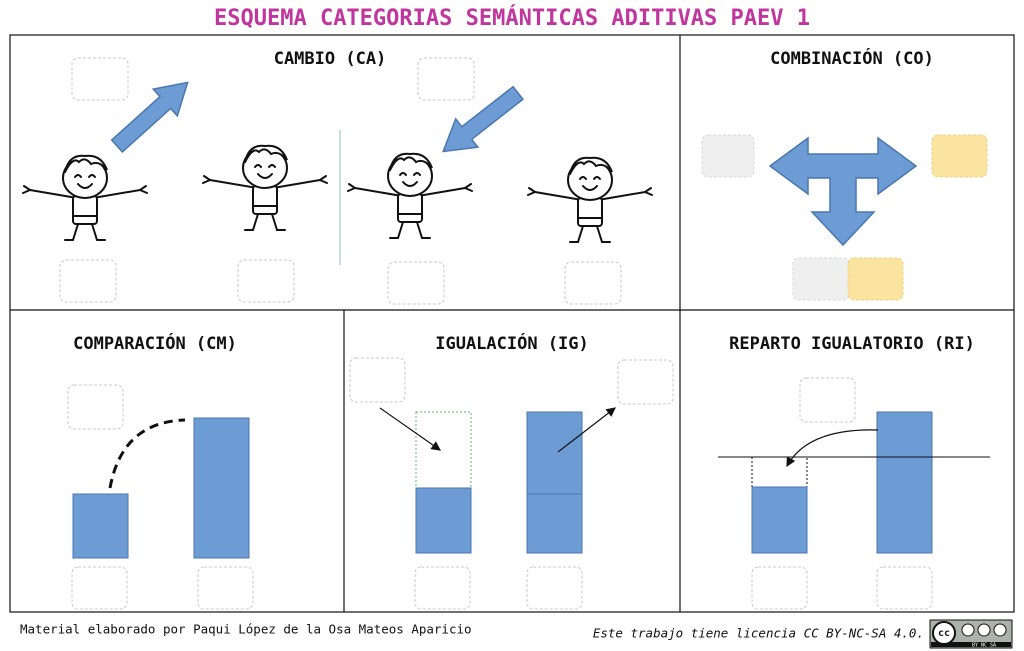 The image size is (1024, 651). What do you see at coordinates (160, 497) in the screenshot?
I see `comparacion-panel` at bounding box center [160, 497].